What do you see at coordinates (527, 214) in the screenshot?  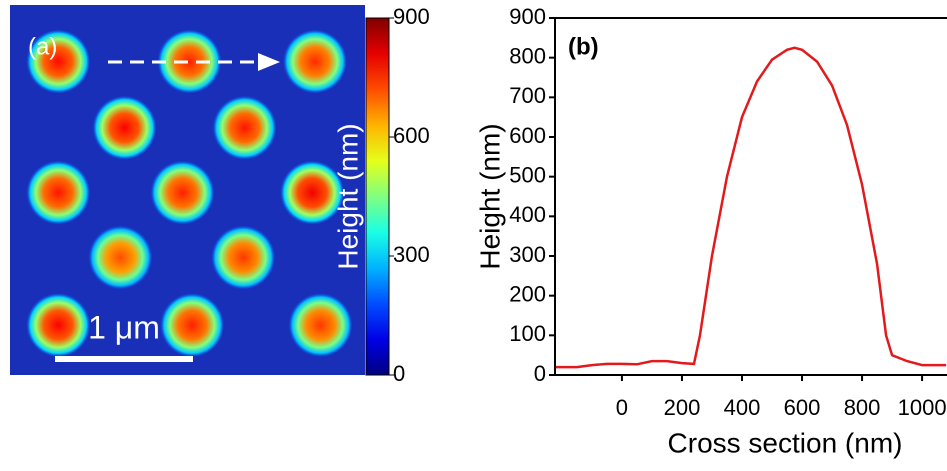 I see `y-tick-label: 400` at bounding box center [527, 214].